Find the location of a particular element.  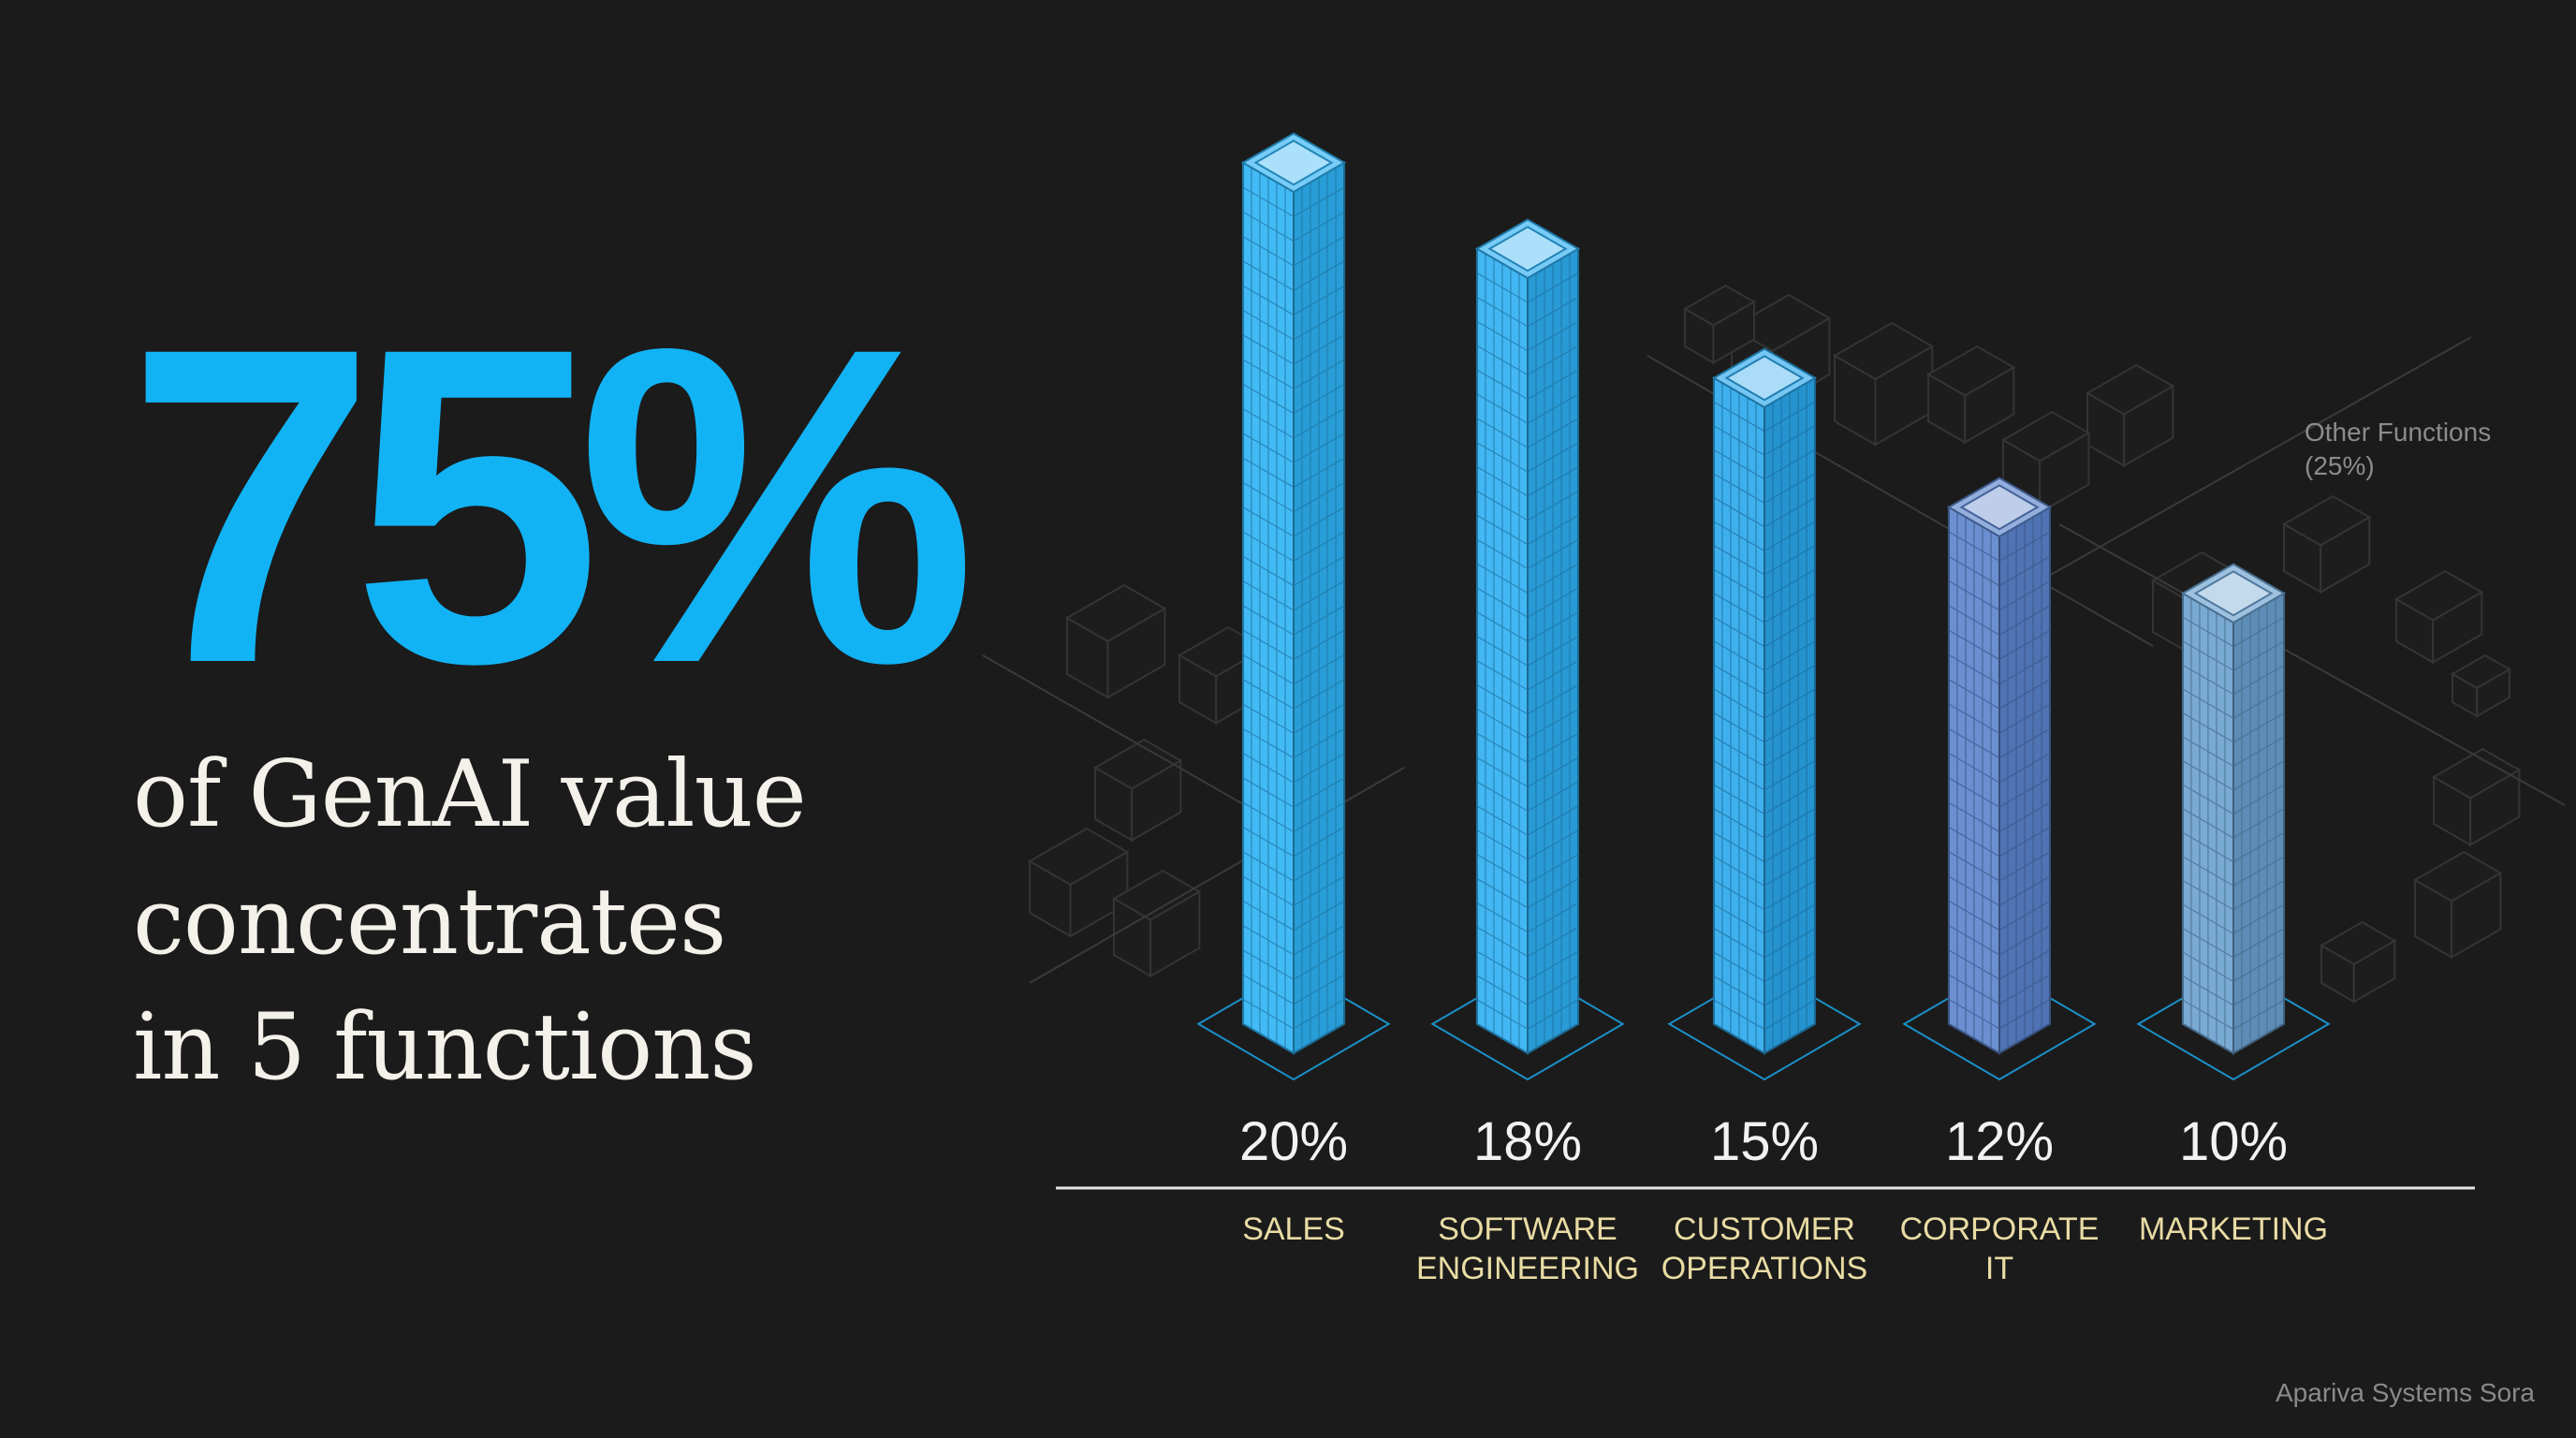

bar-2-windows is located at coordinates (1527, 651).